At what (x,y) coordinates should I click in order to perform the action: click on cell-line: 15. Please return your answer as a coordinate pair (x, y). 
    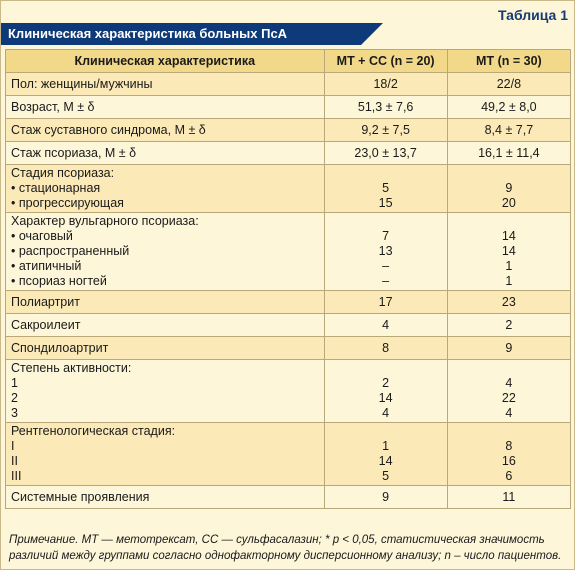
    Looking at the image, I should click on (385, 203).